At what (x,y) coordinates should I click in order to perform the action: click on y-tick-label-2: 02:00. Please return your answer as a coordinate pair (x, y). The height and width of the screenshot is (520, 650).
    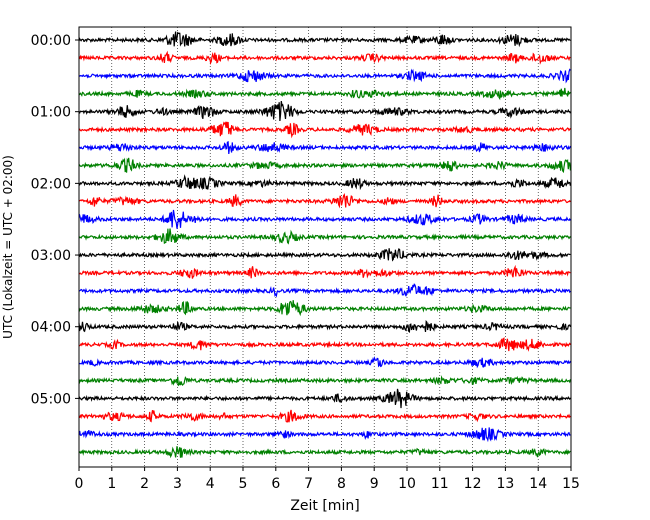
    Looking at the image, I should click on (51, 184).